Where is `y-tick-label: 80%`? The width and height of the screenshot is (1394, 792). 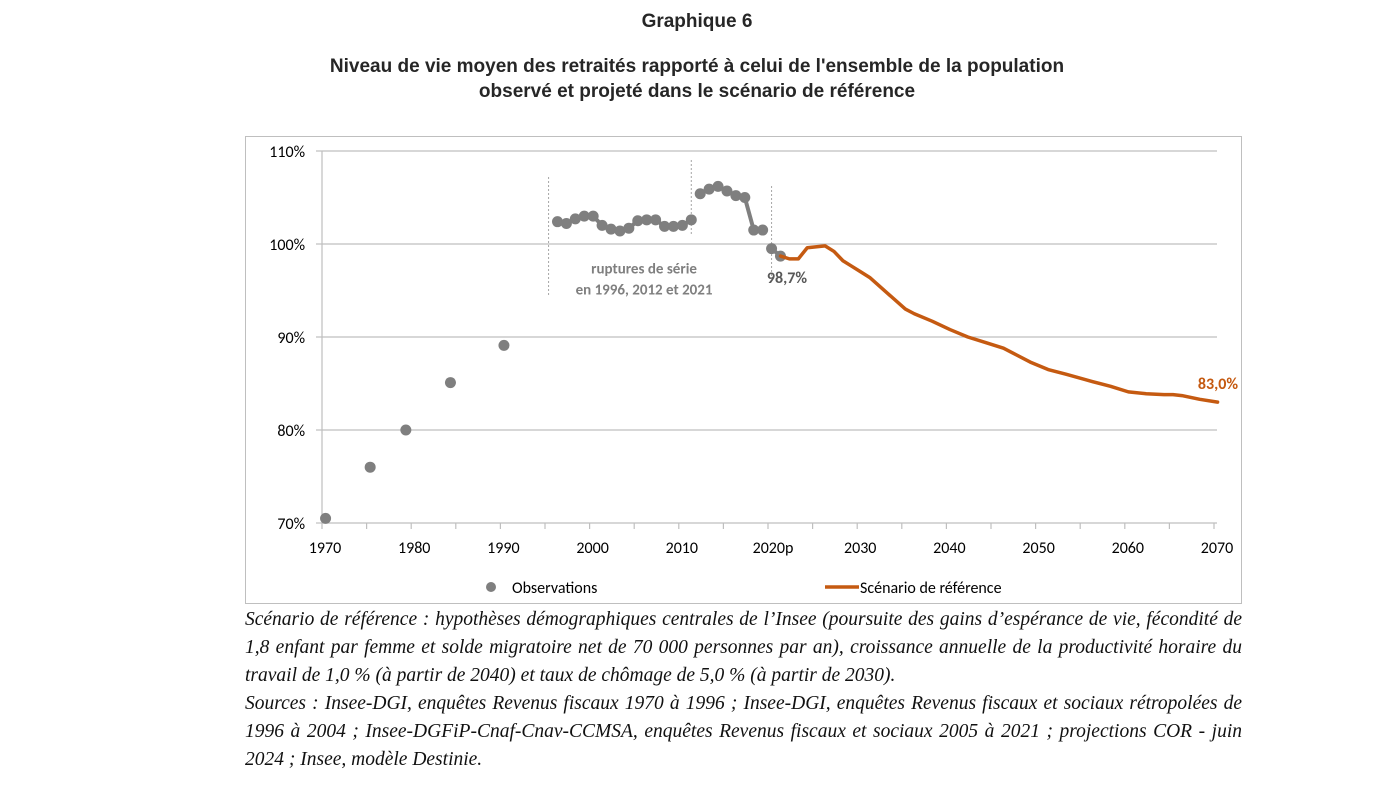
y-tick-label: 80% is located at coordinates (291, 431).